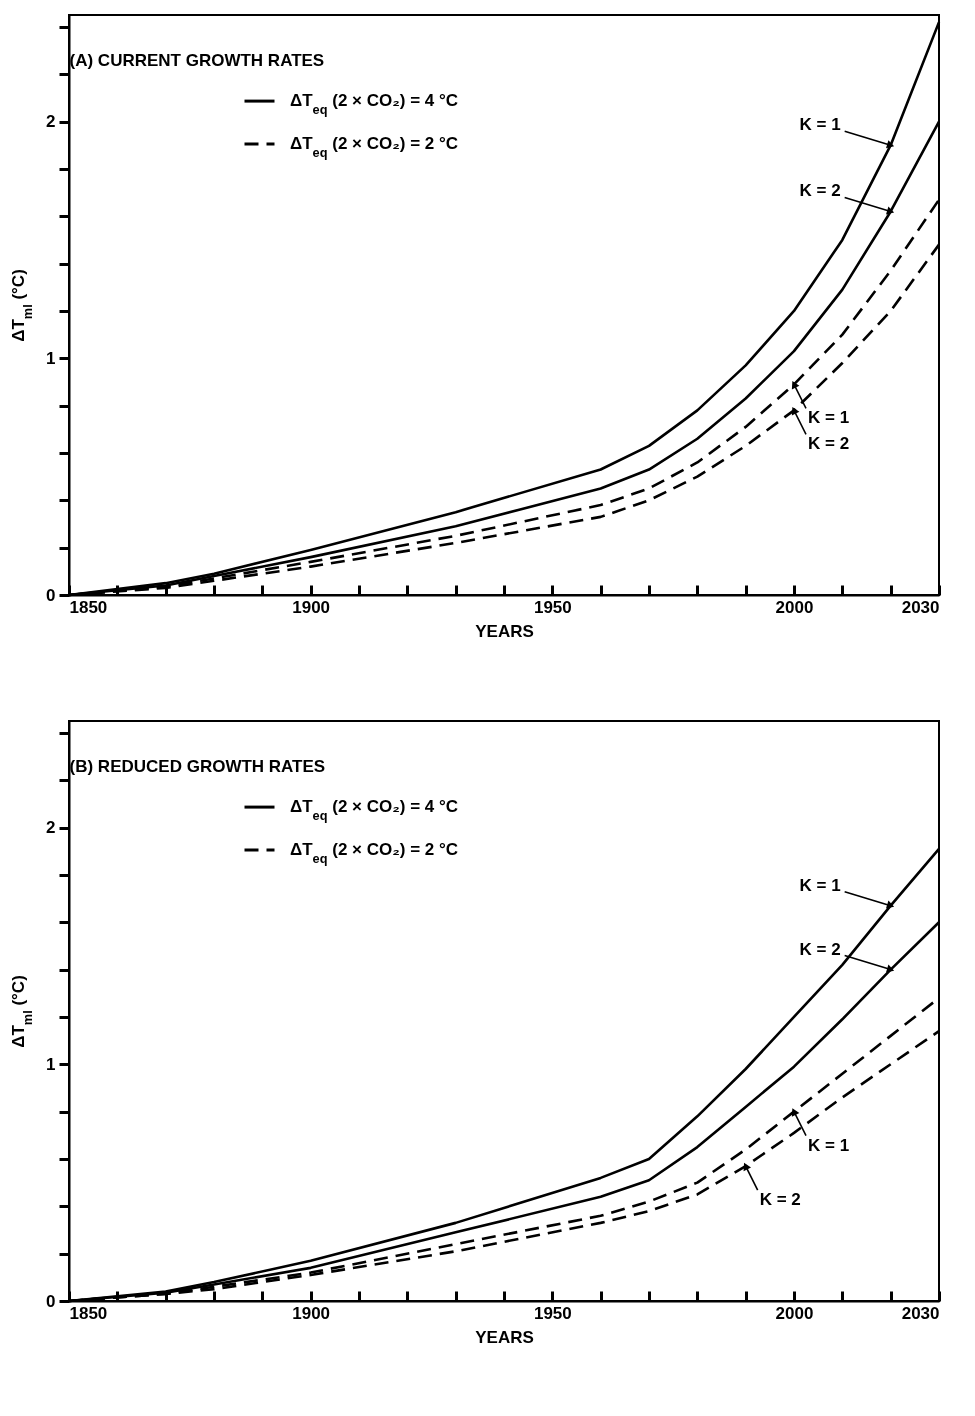 The width and height of the screenshot is (975, 1416). I want to click on text: (B) REDUCED GROWTH RATES, so click(197, 766).